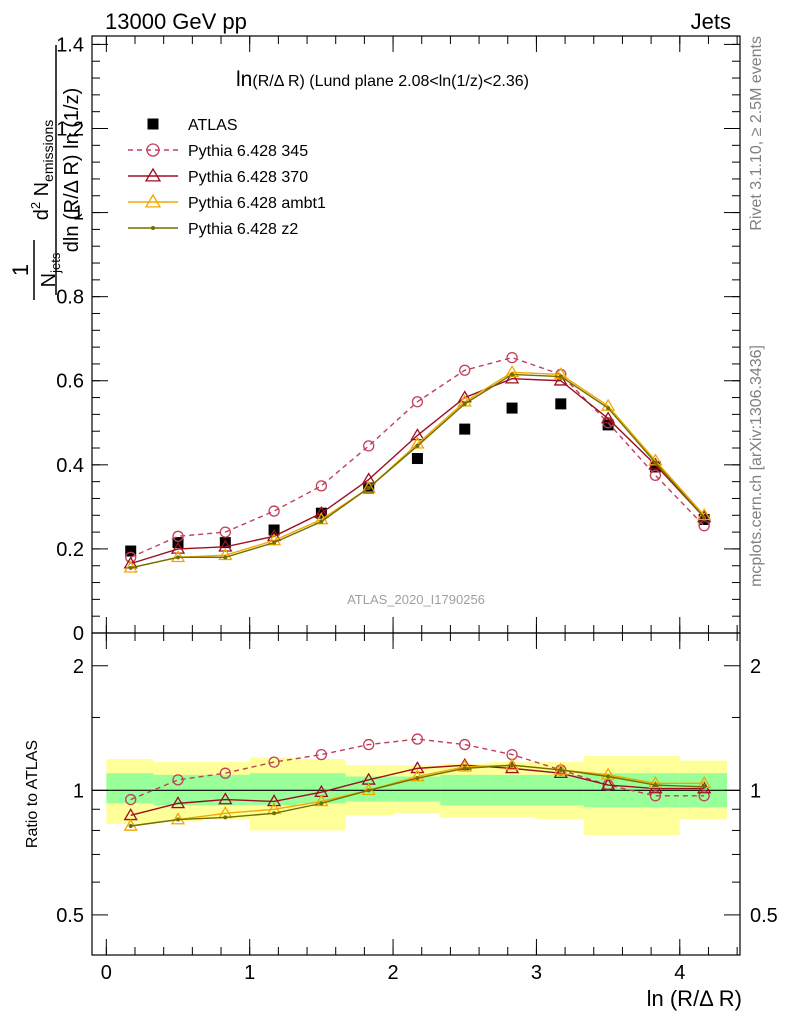 The width and height of the screenshot is (786, 1024). What do you see at coordinates (78, 634) in the screenshot?
I see `y-tick-label: 0` at bounding box center [78, 634].